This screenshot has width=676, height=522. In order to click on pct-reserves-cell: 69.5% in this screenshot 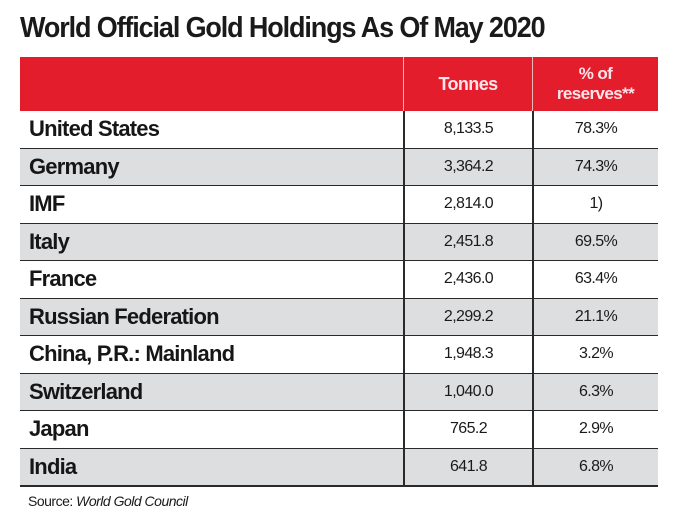, I will do `click(596, 241)`.